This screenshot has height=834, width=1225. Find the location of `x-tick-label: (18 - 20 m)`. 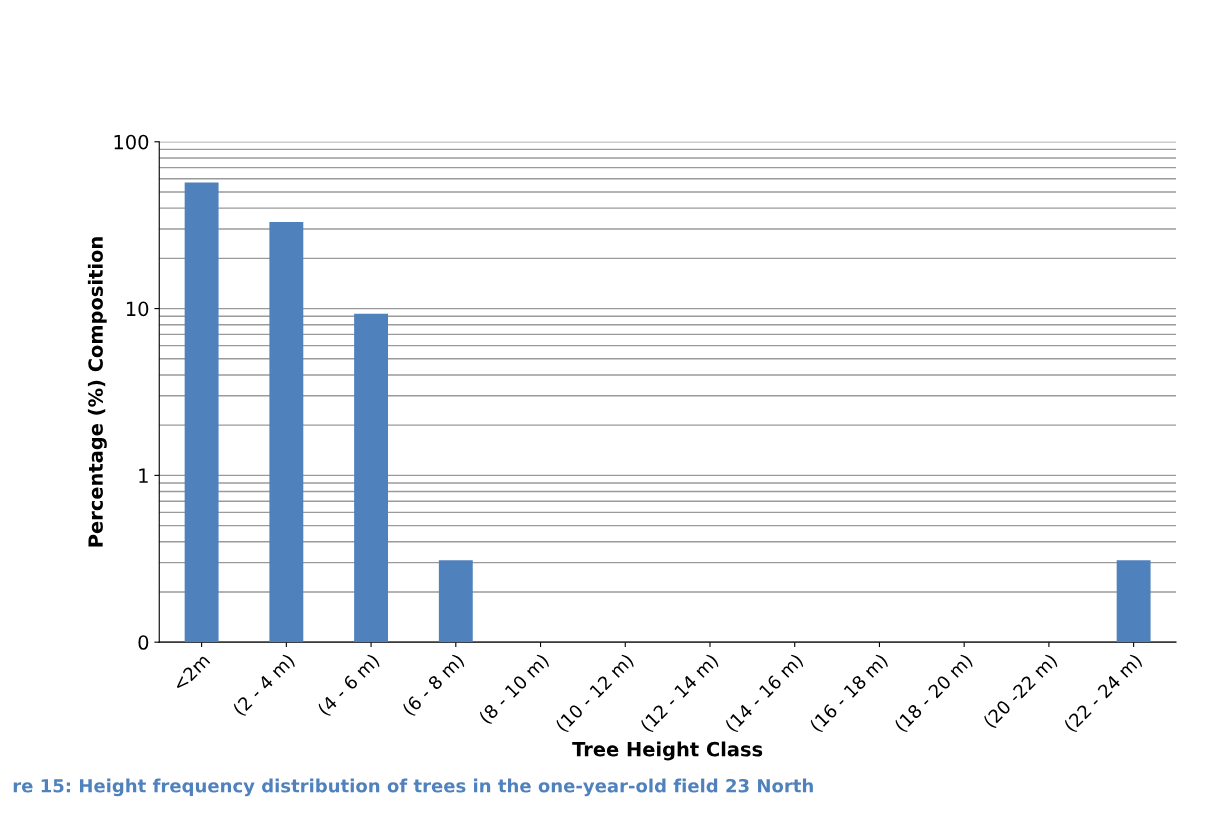

x-tick-label: (18 - 20 m) is located at coordinates (934, 693).